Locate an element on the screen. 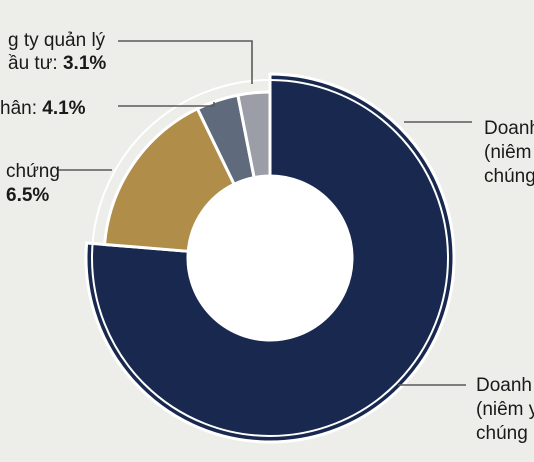 The width and height of the screenshot is (534, 462). label-securities: chứng is located at coordinates (33, 171).